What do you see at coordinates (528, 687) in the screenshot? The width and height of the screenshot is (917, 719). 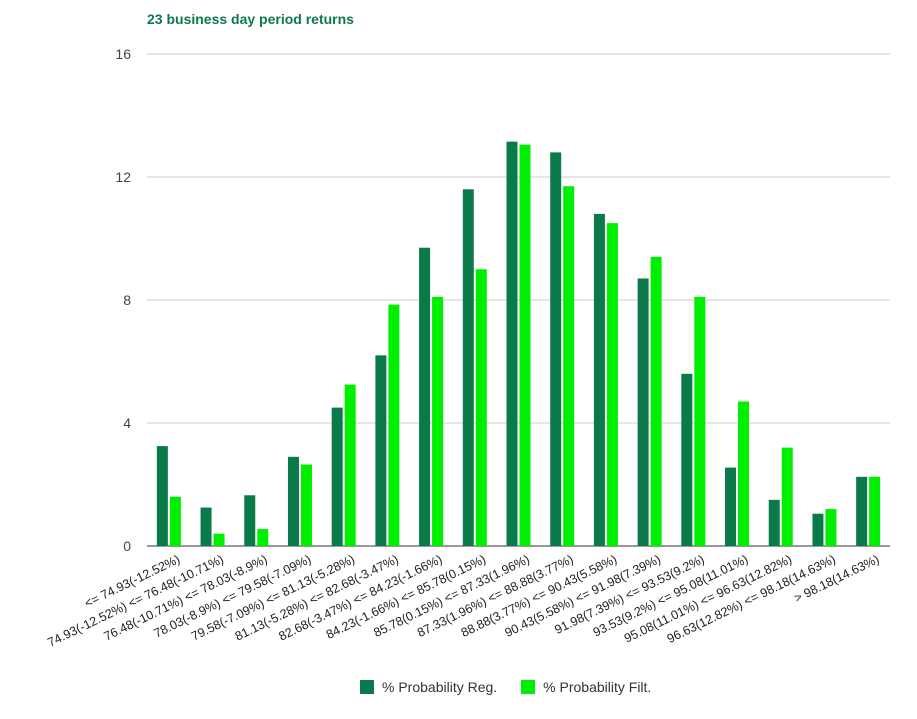 I see `legend-swatch-filt` at bounding box center [528, 687].